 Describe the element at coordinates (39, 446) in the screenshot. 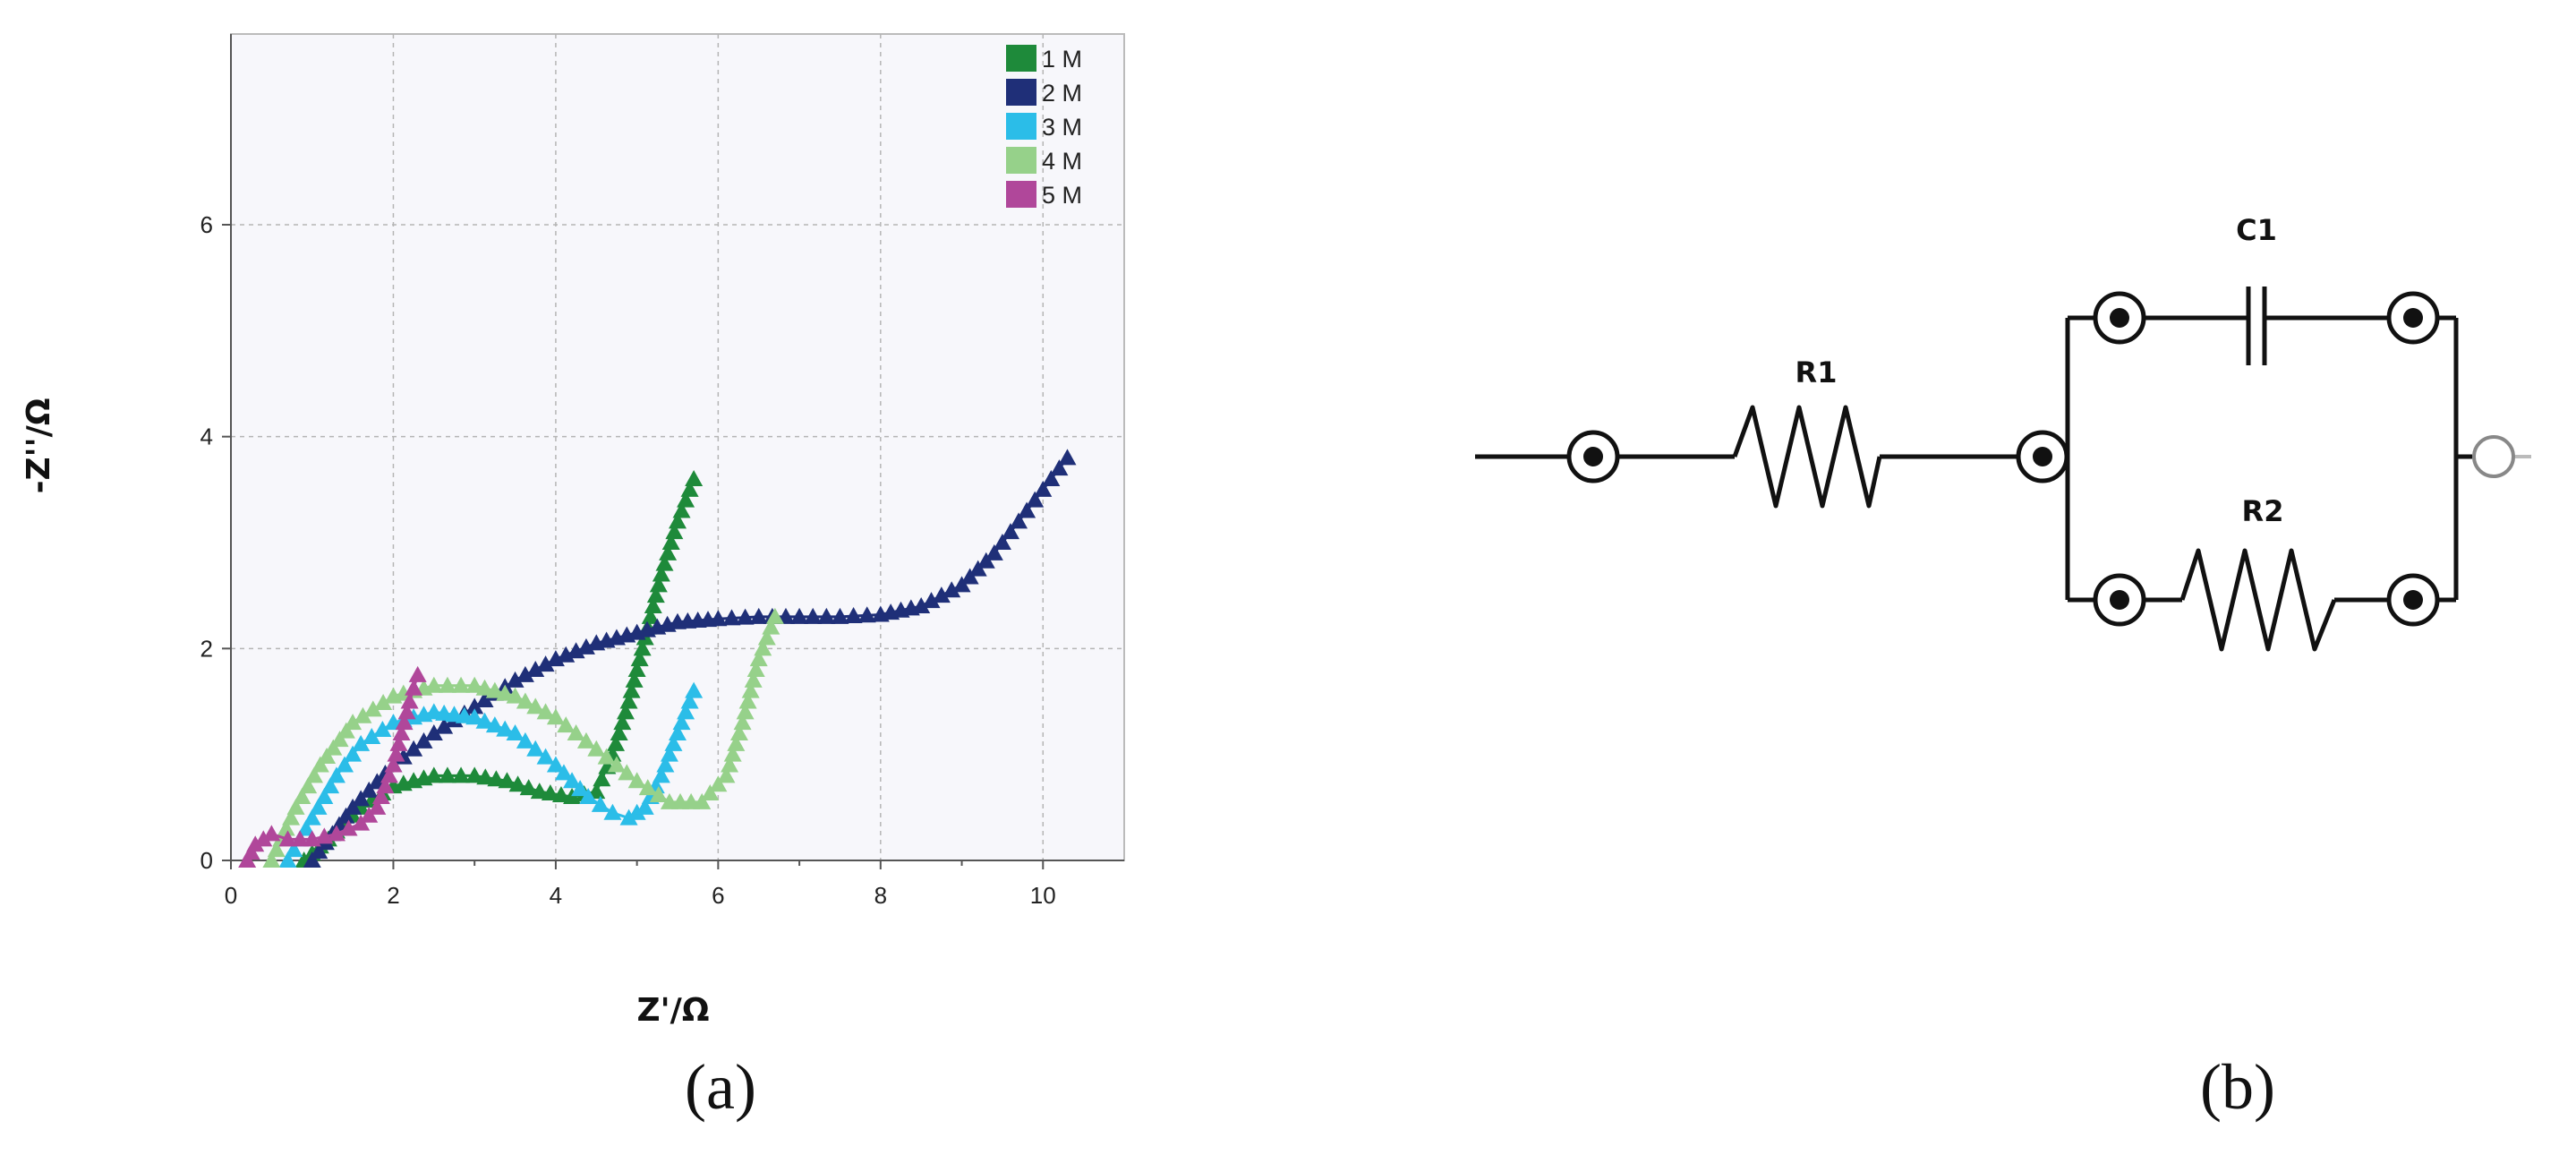

I see `y-axis-title: -Z''/Ω` at that location.